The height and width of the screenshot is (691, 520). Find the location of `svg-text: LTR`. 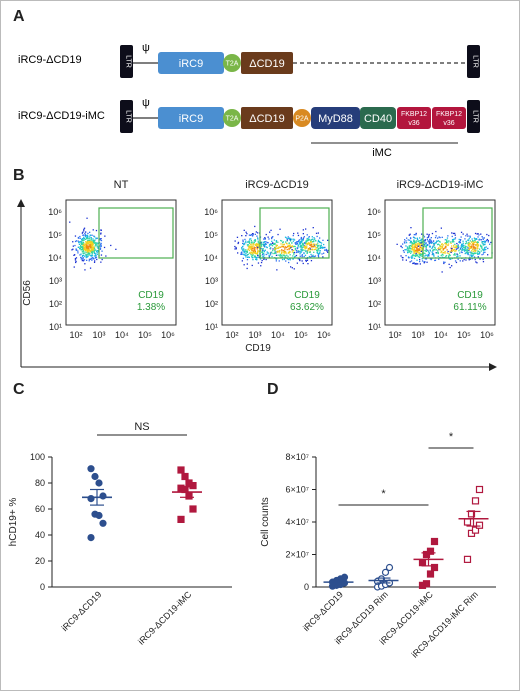

svg-text: LTR is located at coordinates (128, 116).